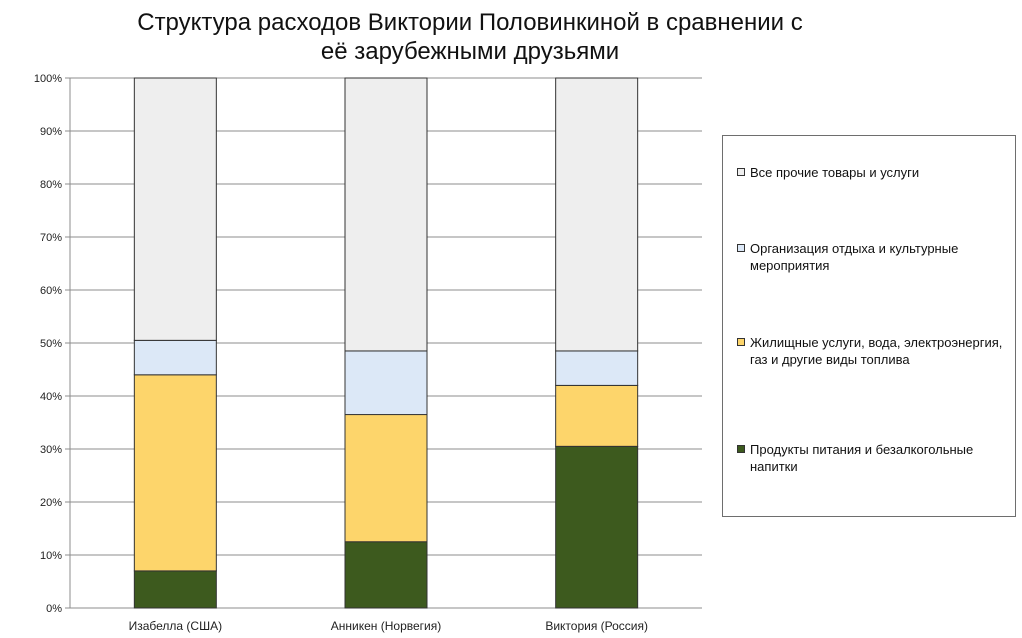  I want to click on legend-swatch-housing, so click(741, 342).